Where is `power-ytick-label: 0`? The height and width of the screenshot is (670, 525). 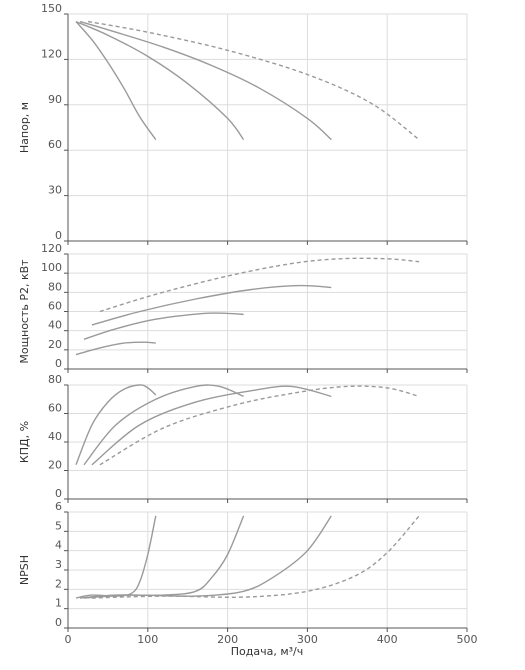
power-ytick-label: 0 is located at coordinates (58, 363).